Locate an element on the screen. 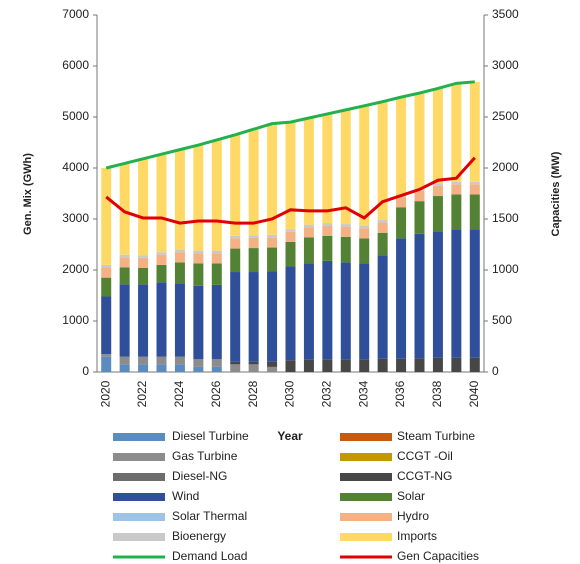 The image size is (580, 564). y2-tick-label: 1000 is located at coordinates (505, 269).